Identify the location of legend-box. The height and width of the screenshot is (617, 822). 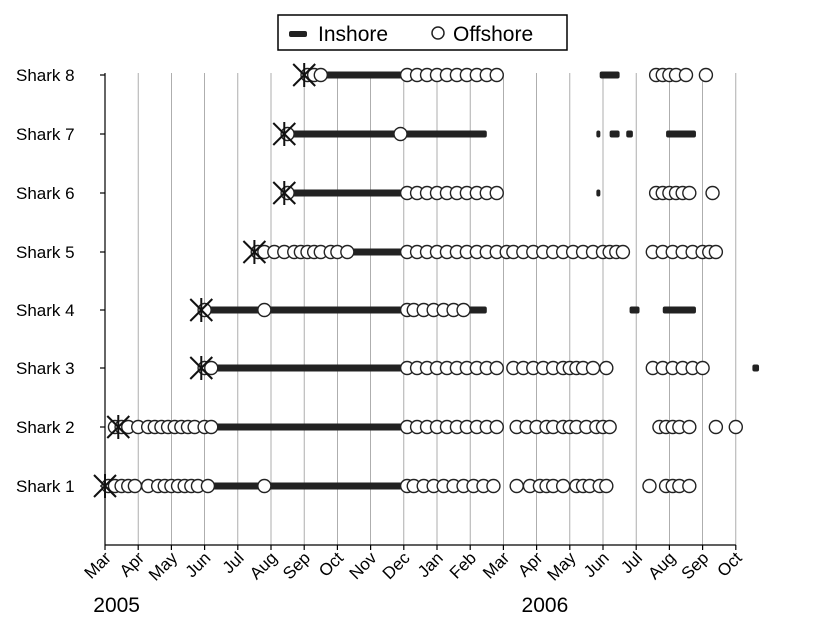
(422, 32).